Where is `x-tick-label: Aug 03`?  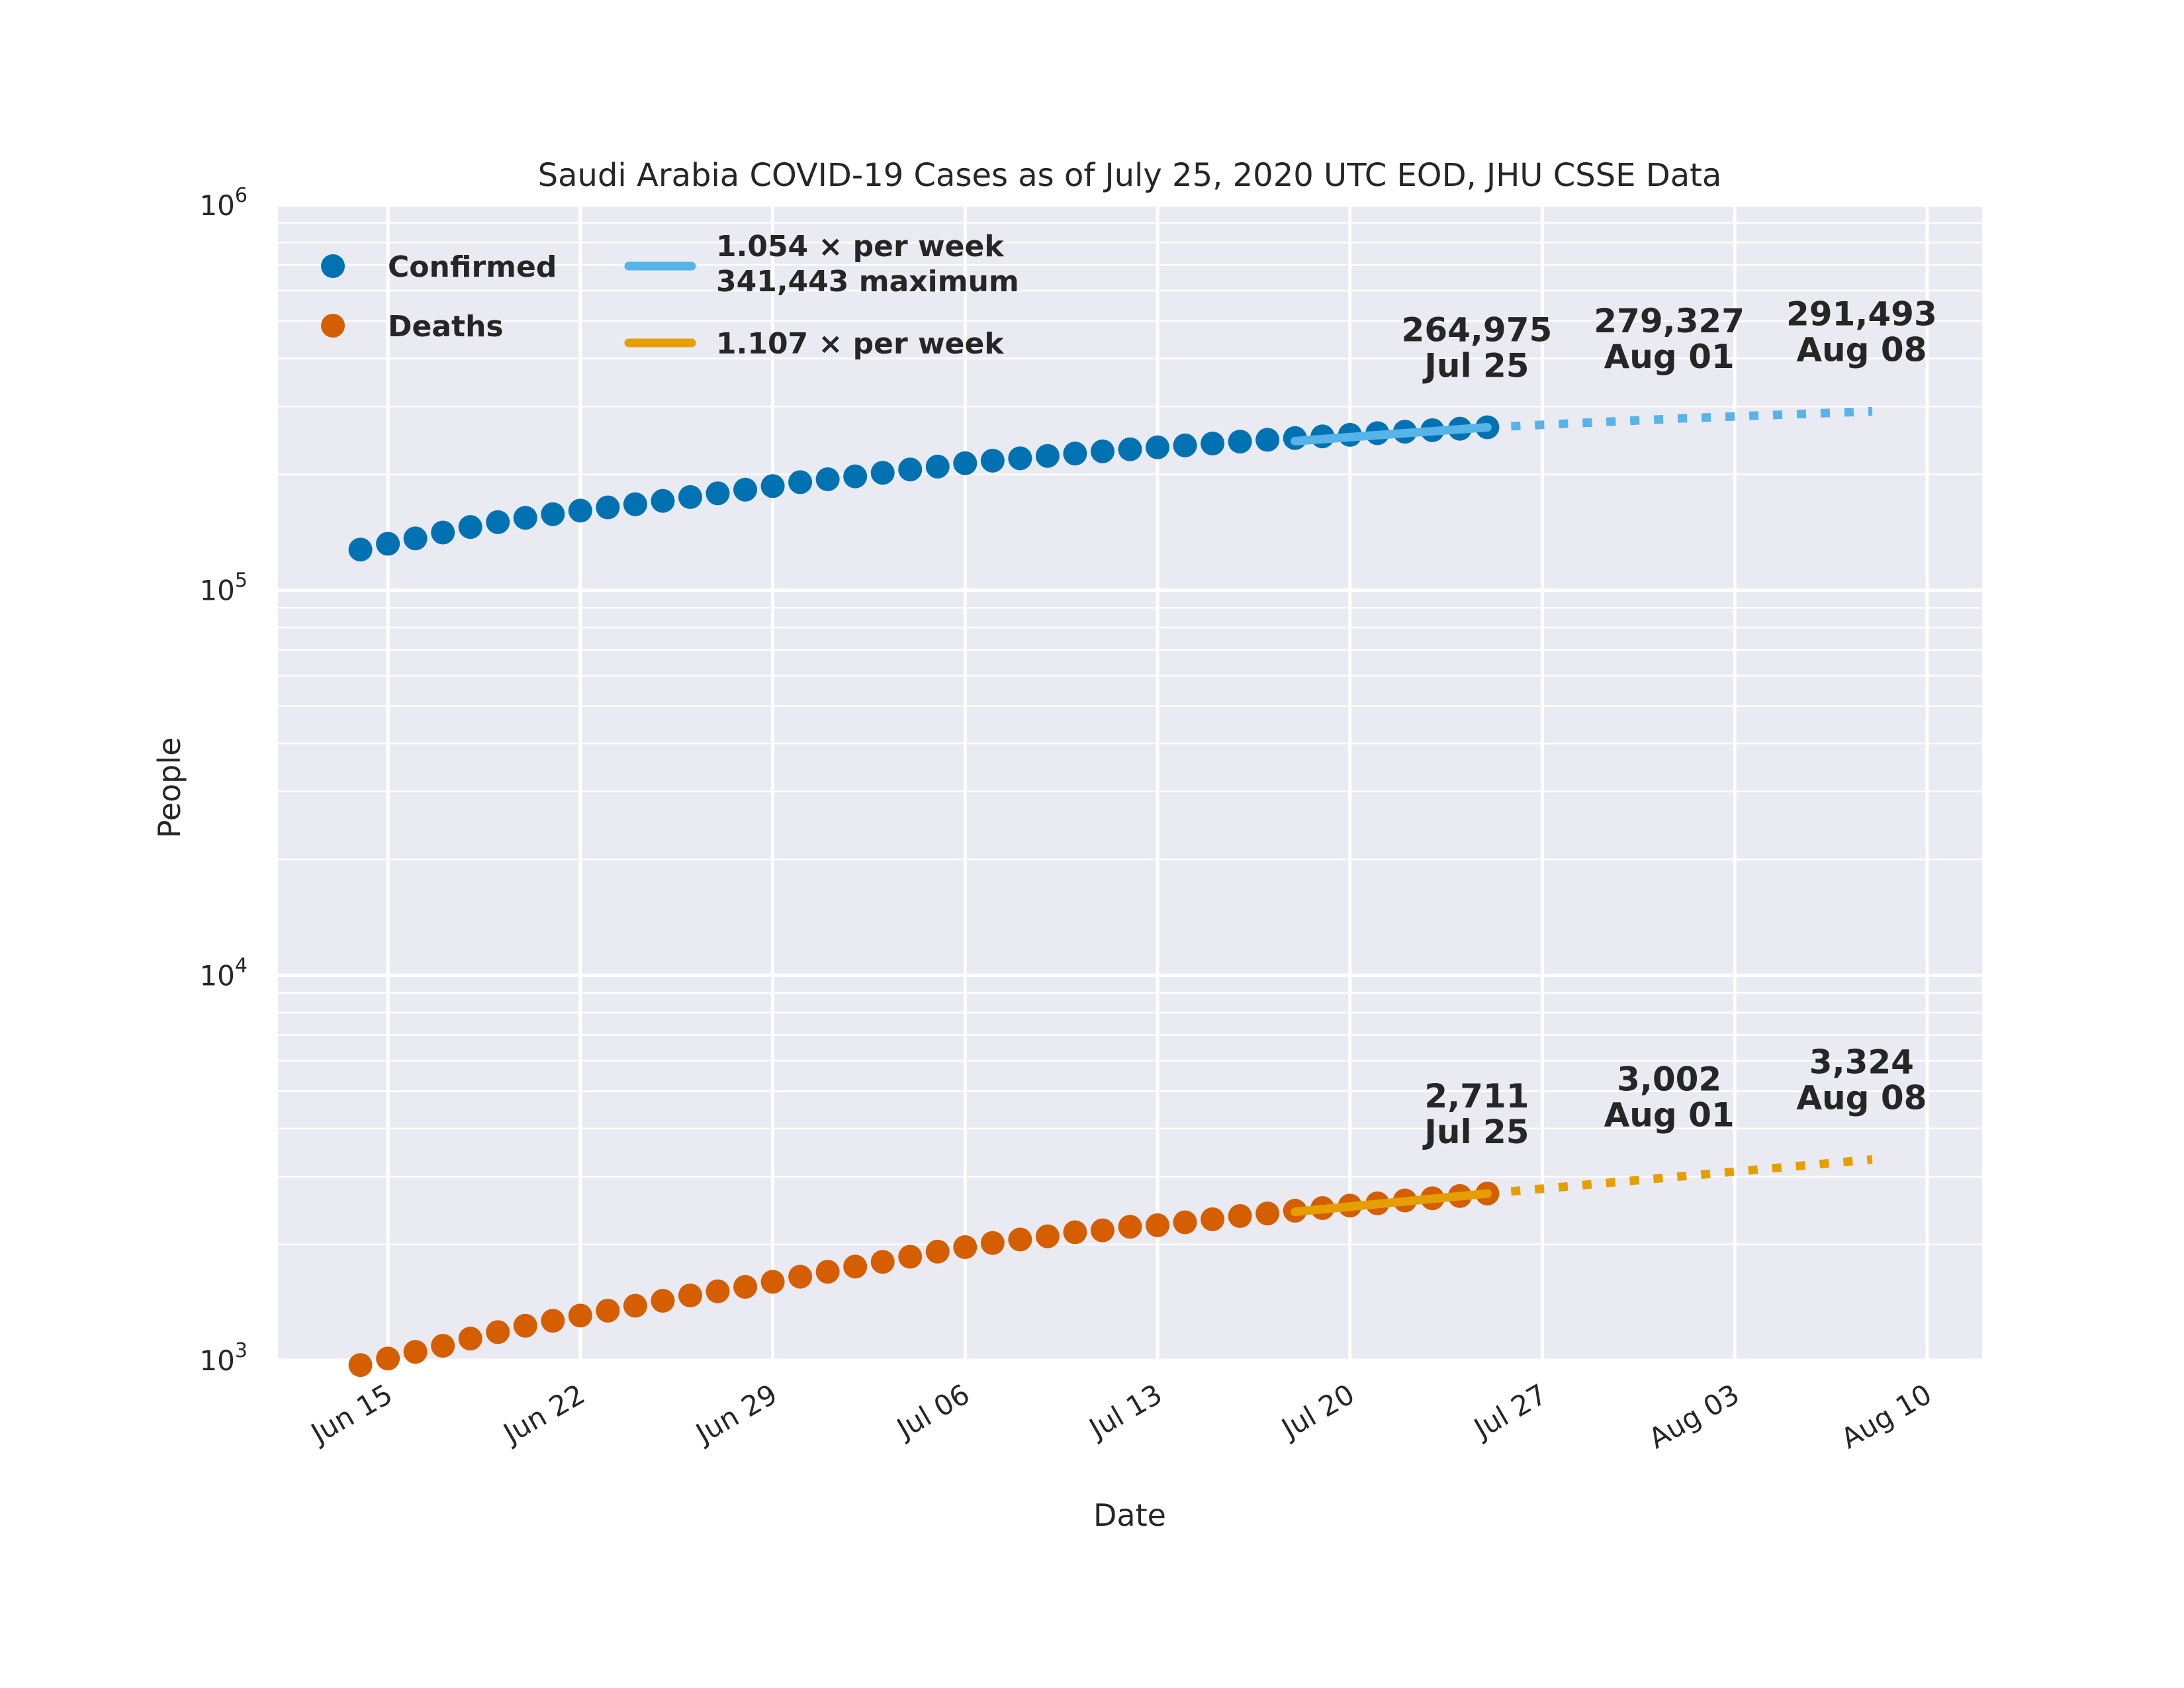
x-tick-label: Aug 03 is located at coordinates (1694, 1416).